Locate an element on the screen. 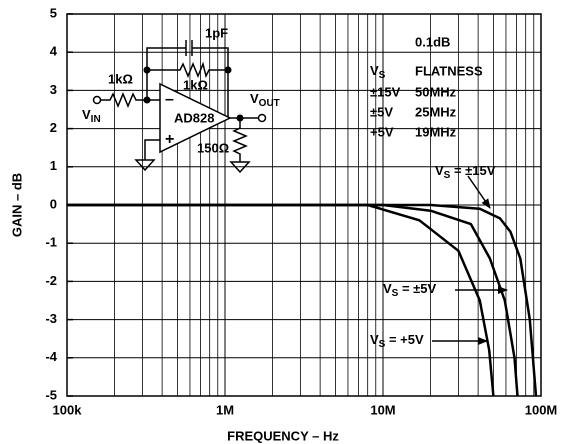 This screenshot has height=444, width=565. y-axis-label: GAIN – dB is located at coordinates (16, 205).